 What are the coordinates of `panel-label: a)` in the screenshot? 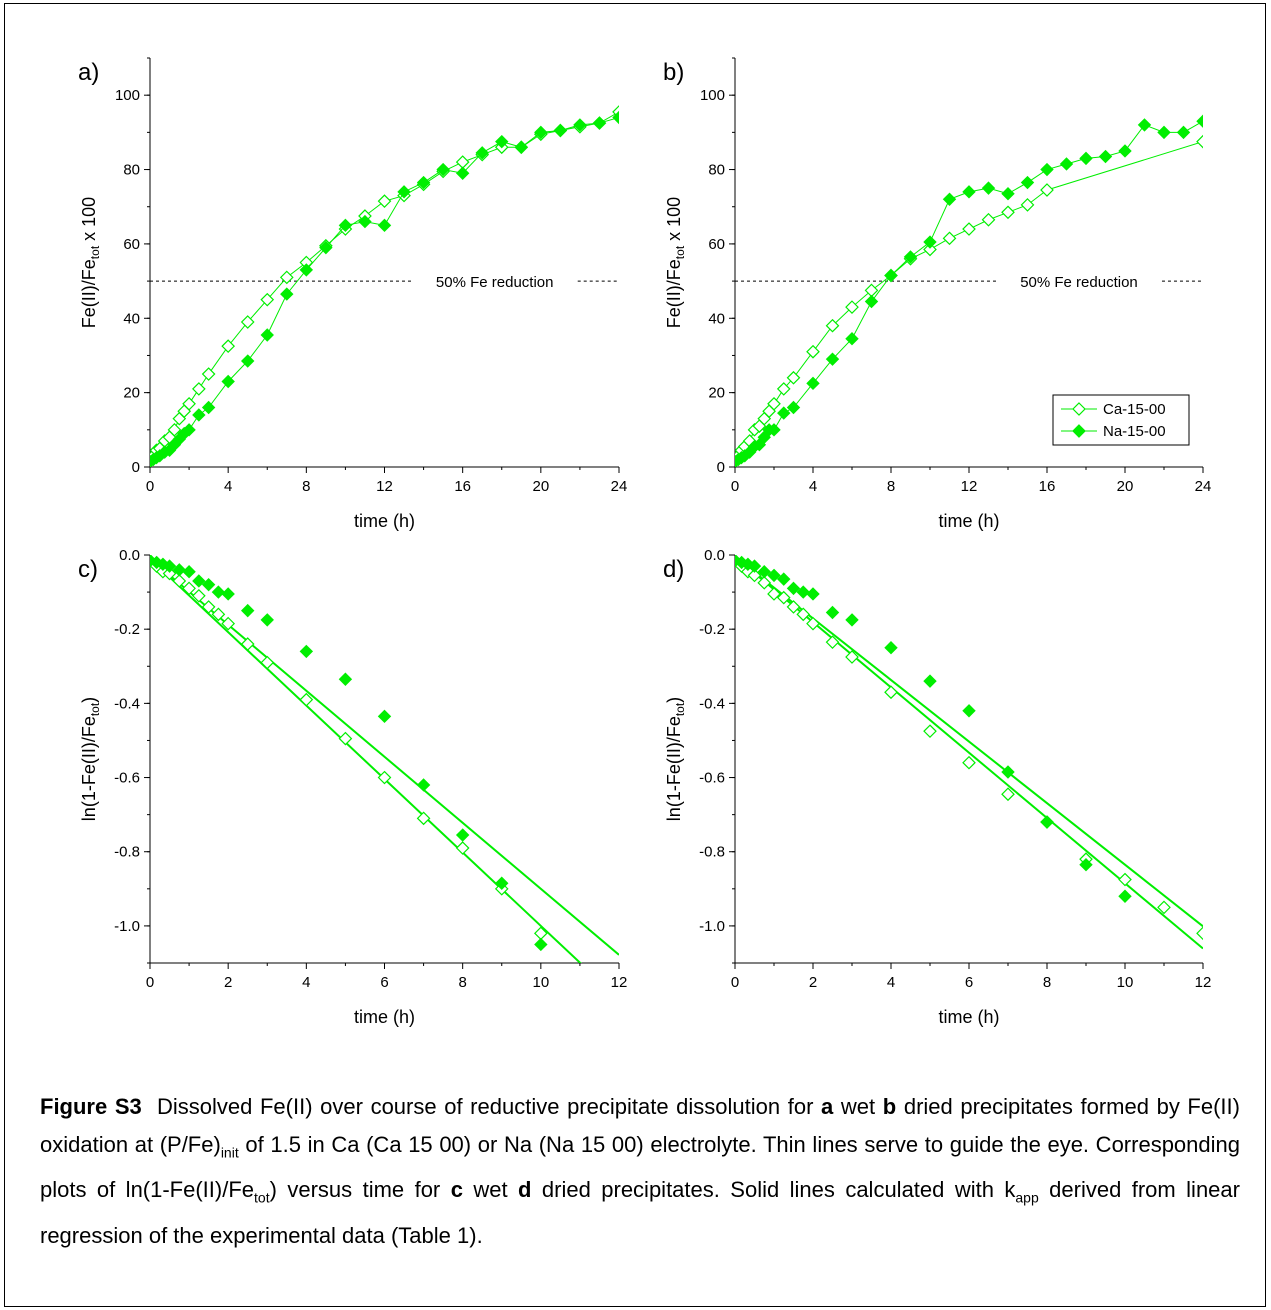 It's located at (88, 72).